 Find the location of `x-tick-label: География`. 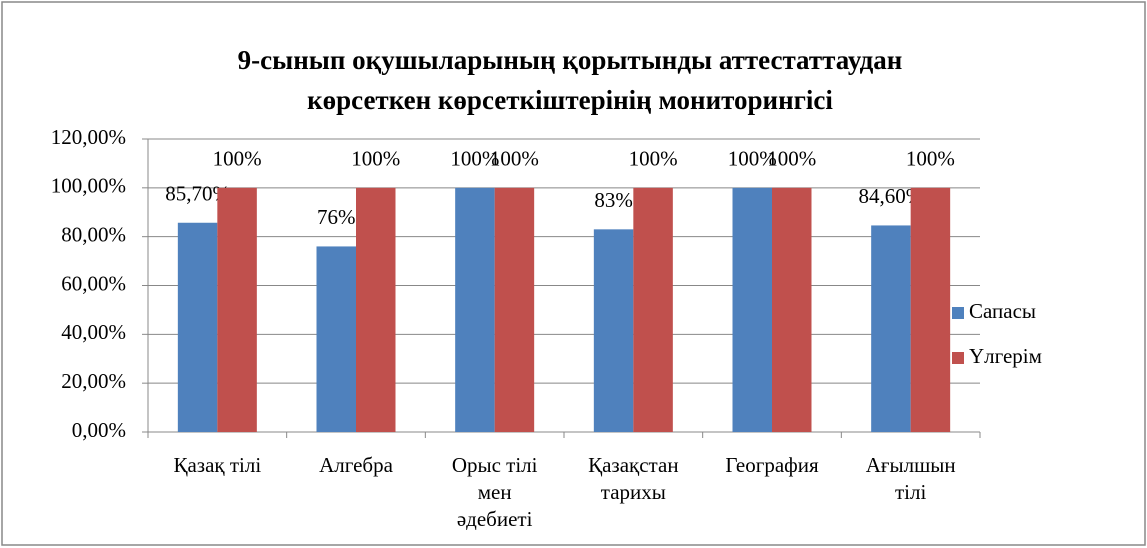

x-tick-label: География is located at coordinates (772, 465).